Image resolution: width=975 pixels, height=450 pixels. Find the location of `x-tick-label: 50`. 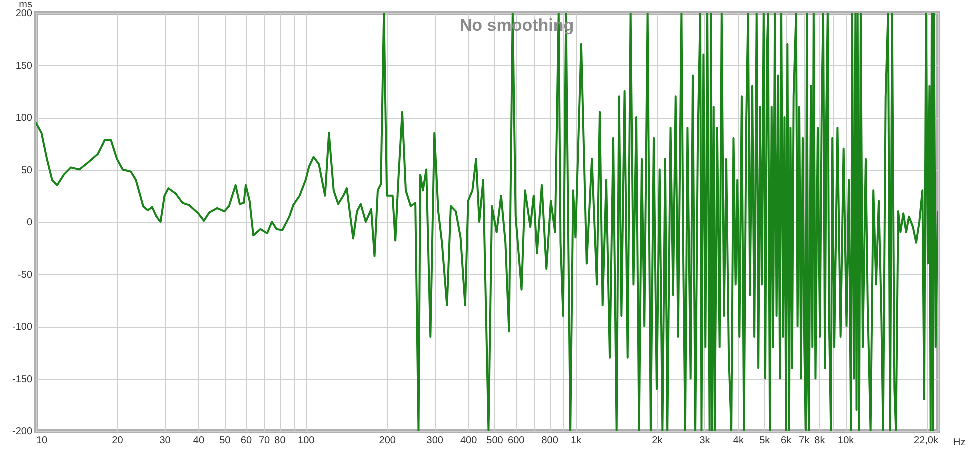

x-tick-label: 50 is located at coordinates (226, 441).